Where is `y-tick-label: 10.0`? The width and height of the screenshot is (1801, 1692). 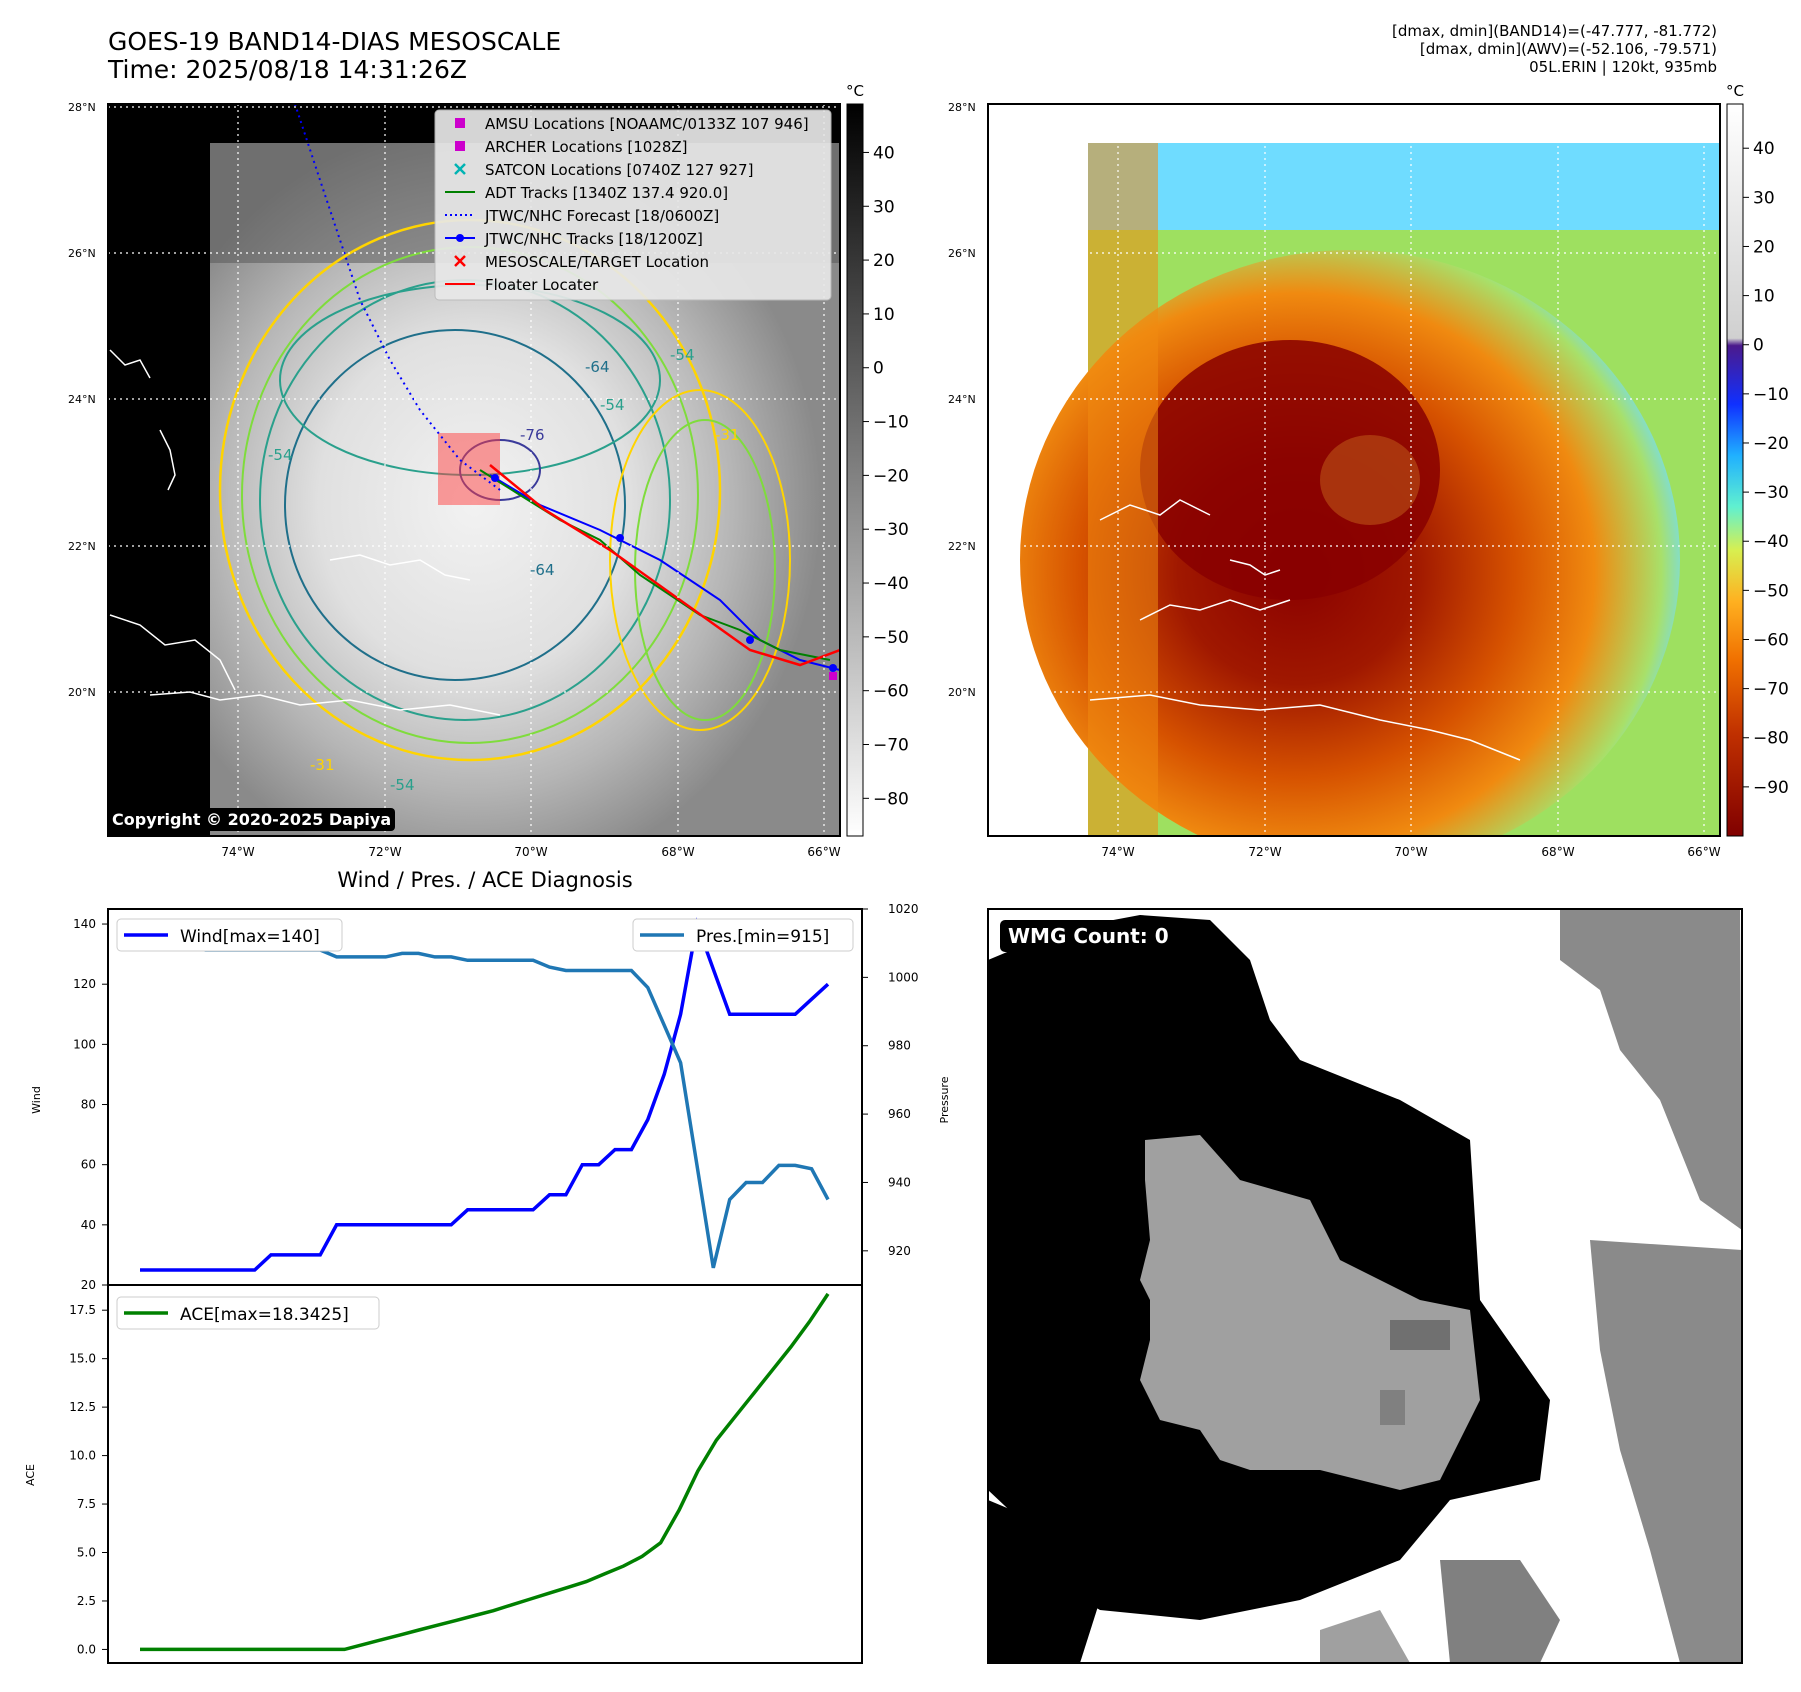
y-tick-label: 10.0 is located at coordinates (82, 1456).